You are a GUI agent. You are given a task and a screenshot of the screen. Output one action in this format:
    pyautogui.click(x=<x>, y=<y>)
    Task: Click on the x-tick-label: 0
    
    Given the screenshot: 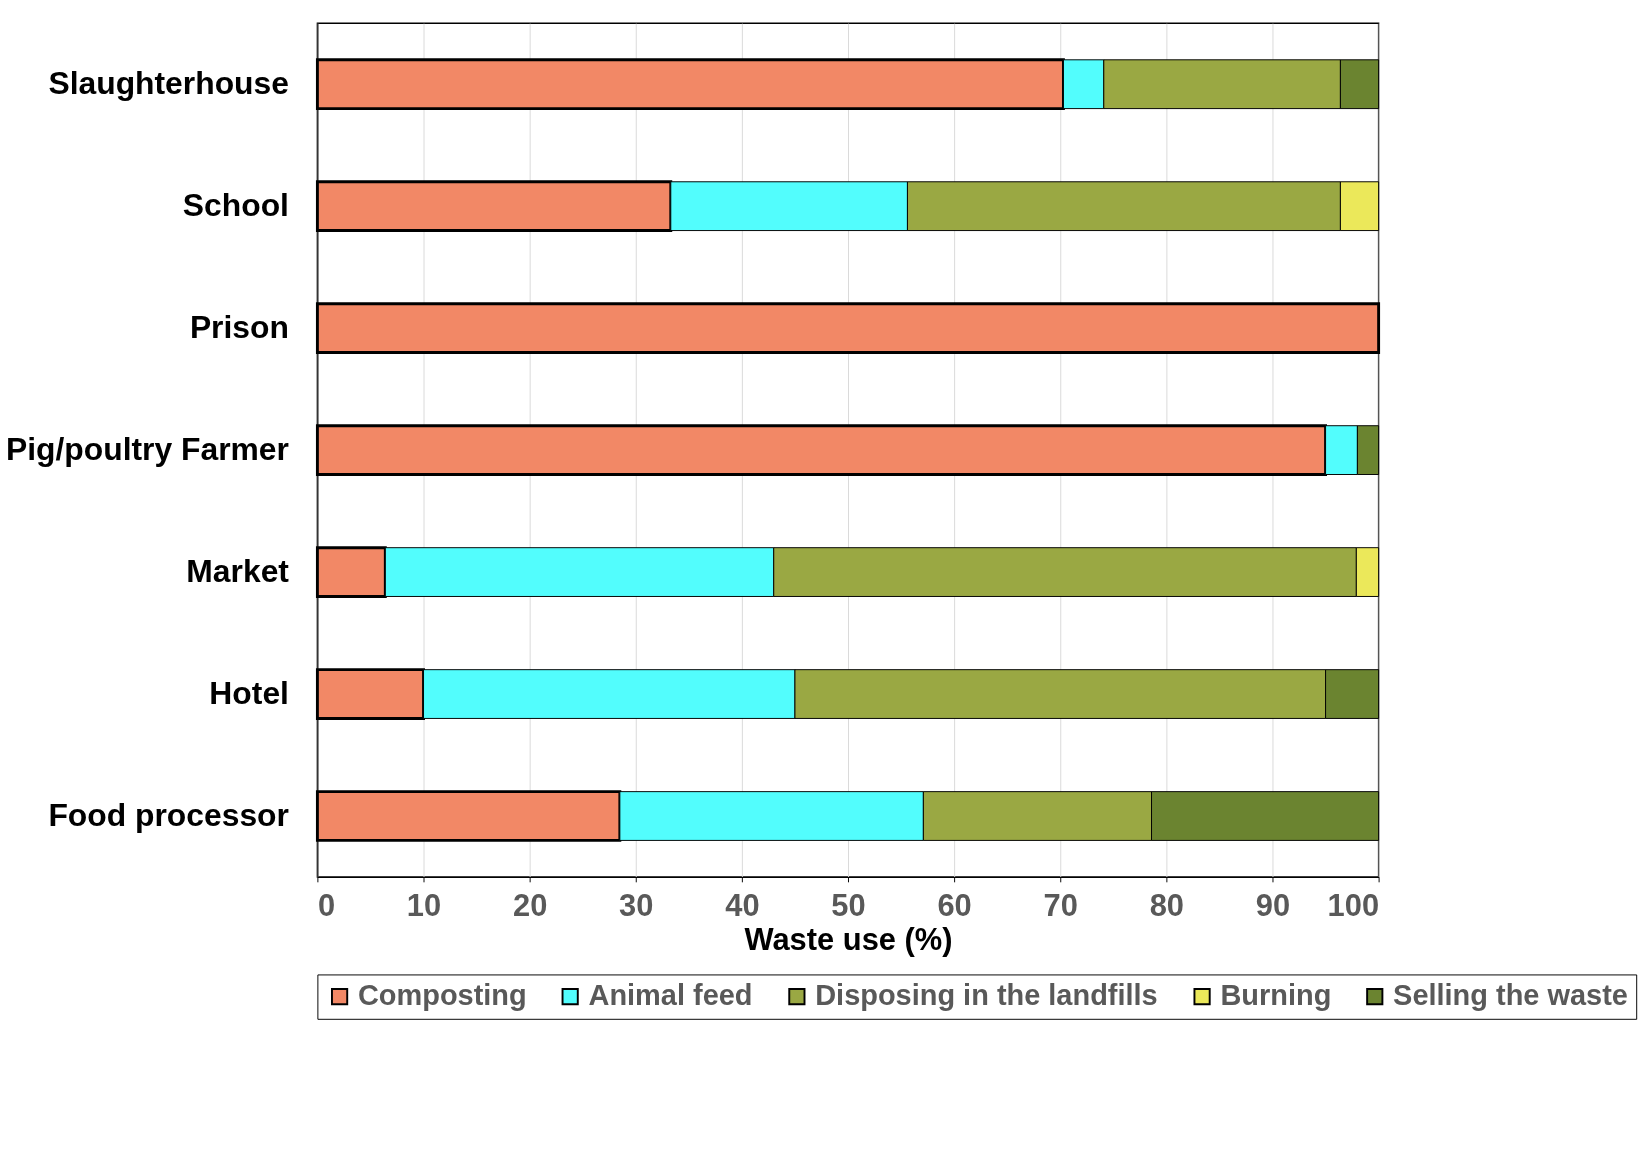 What is the action you would take?
    pyautogui.click(x=326, y=906)
    